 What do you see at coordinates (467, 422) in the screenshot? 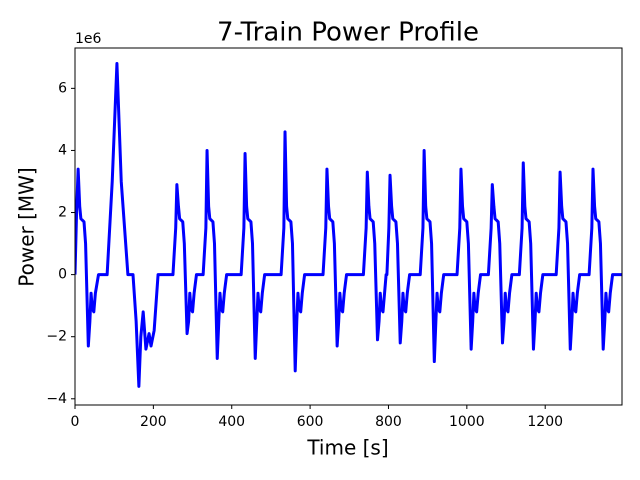
I see `x-tick-label: 1000` at bounding box center [467, 422].